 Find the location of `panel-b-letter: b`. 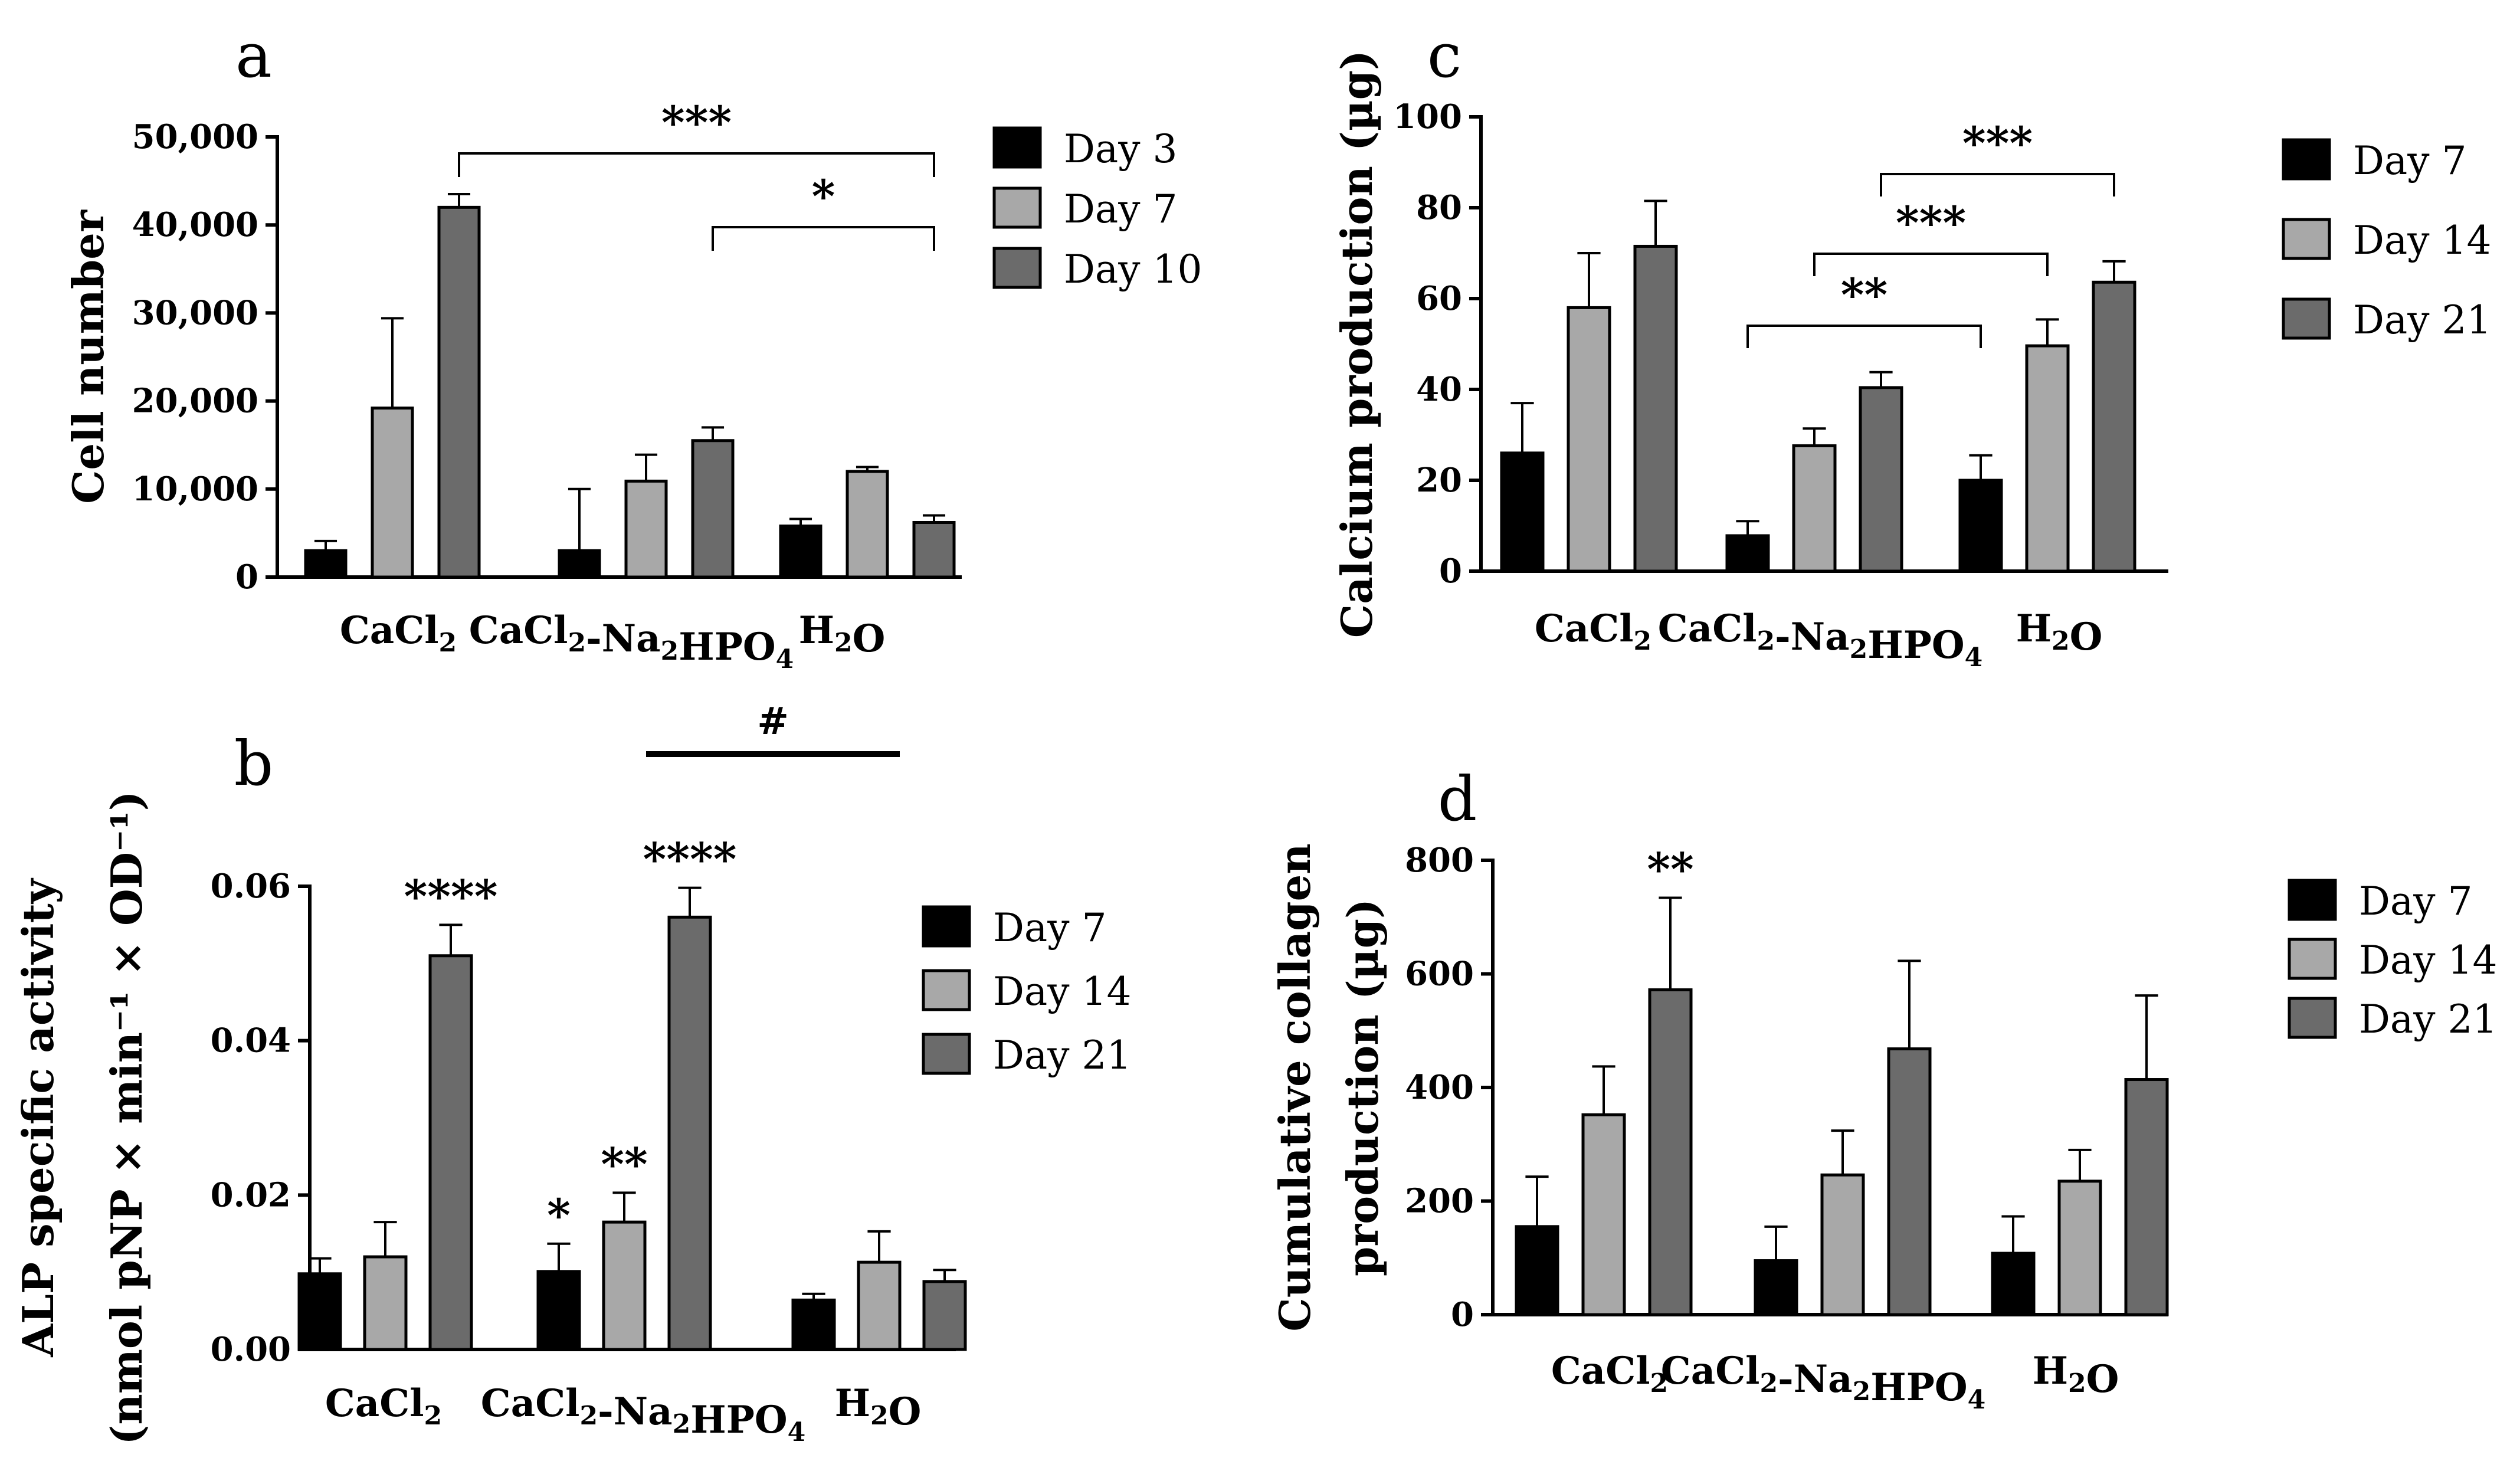

panel-b-letter: b is located at coordinates (254, 764).